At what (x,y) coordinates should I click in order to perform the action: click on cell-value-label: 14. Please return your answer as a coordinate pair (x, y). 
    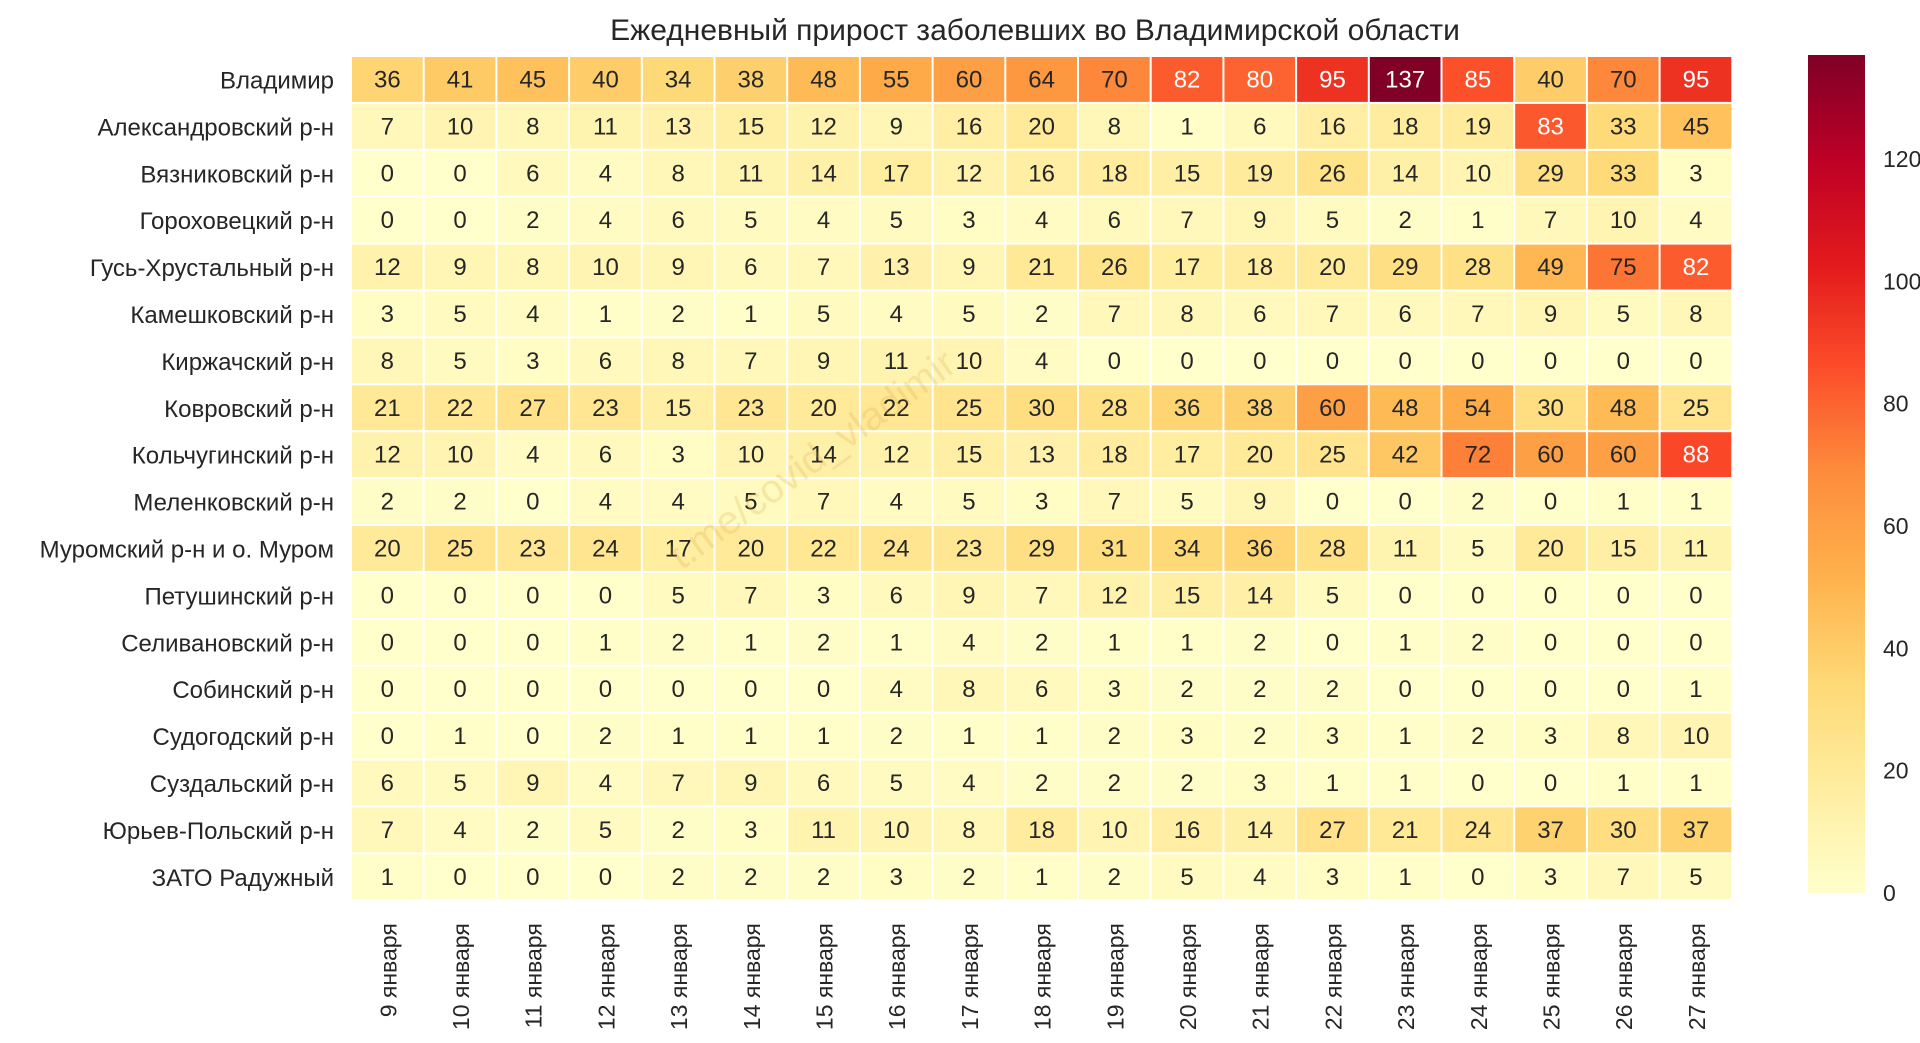
    Looking at the image, I should click on (823, 455).